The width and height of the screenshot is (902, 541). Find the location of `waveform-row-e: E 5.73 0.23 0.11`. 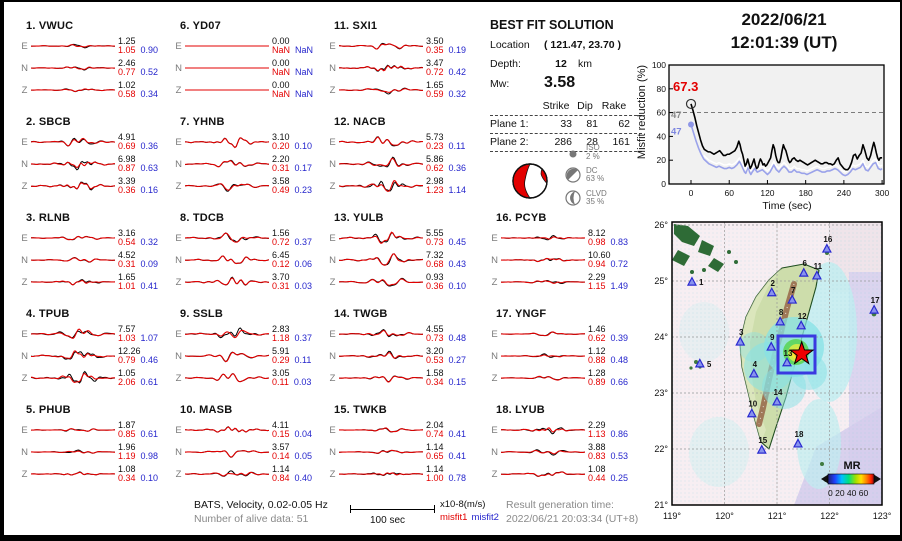

waveform-row-e: E 5.73 0.23 0.11 is located at coordinates (402, 142).